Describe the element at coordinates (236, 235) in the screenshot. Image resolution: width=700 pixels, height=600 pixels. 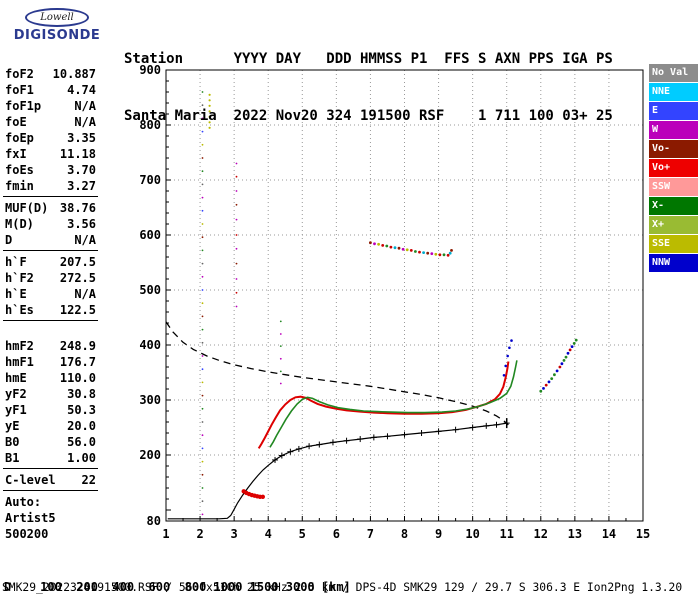
I see `trace-noise-column-3mhz` at that location.